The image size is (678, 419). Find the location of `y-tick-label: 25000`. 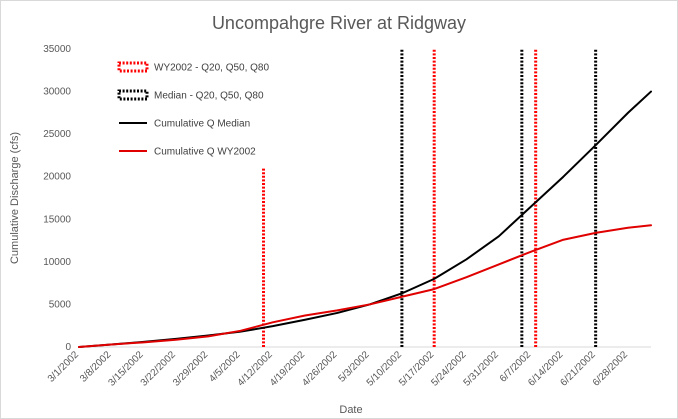

y-tick-label: 25000 is located at coordinates (57, 134).